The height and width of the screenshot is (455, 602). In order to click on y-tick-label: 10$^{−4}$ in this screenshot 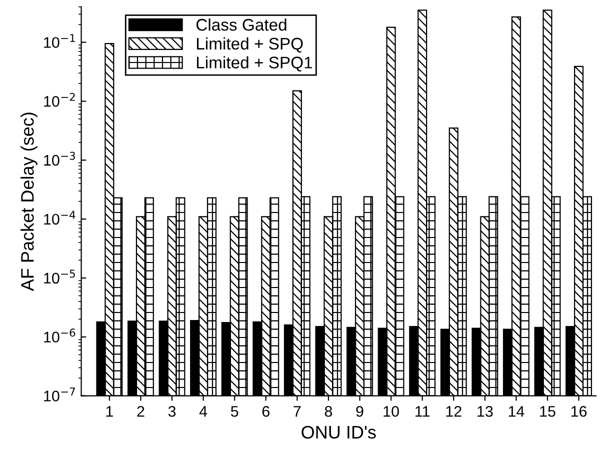, I will do `click(60, 217)`.